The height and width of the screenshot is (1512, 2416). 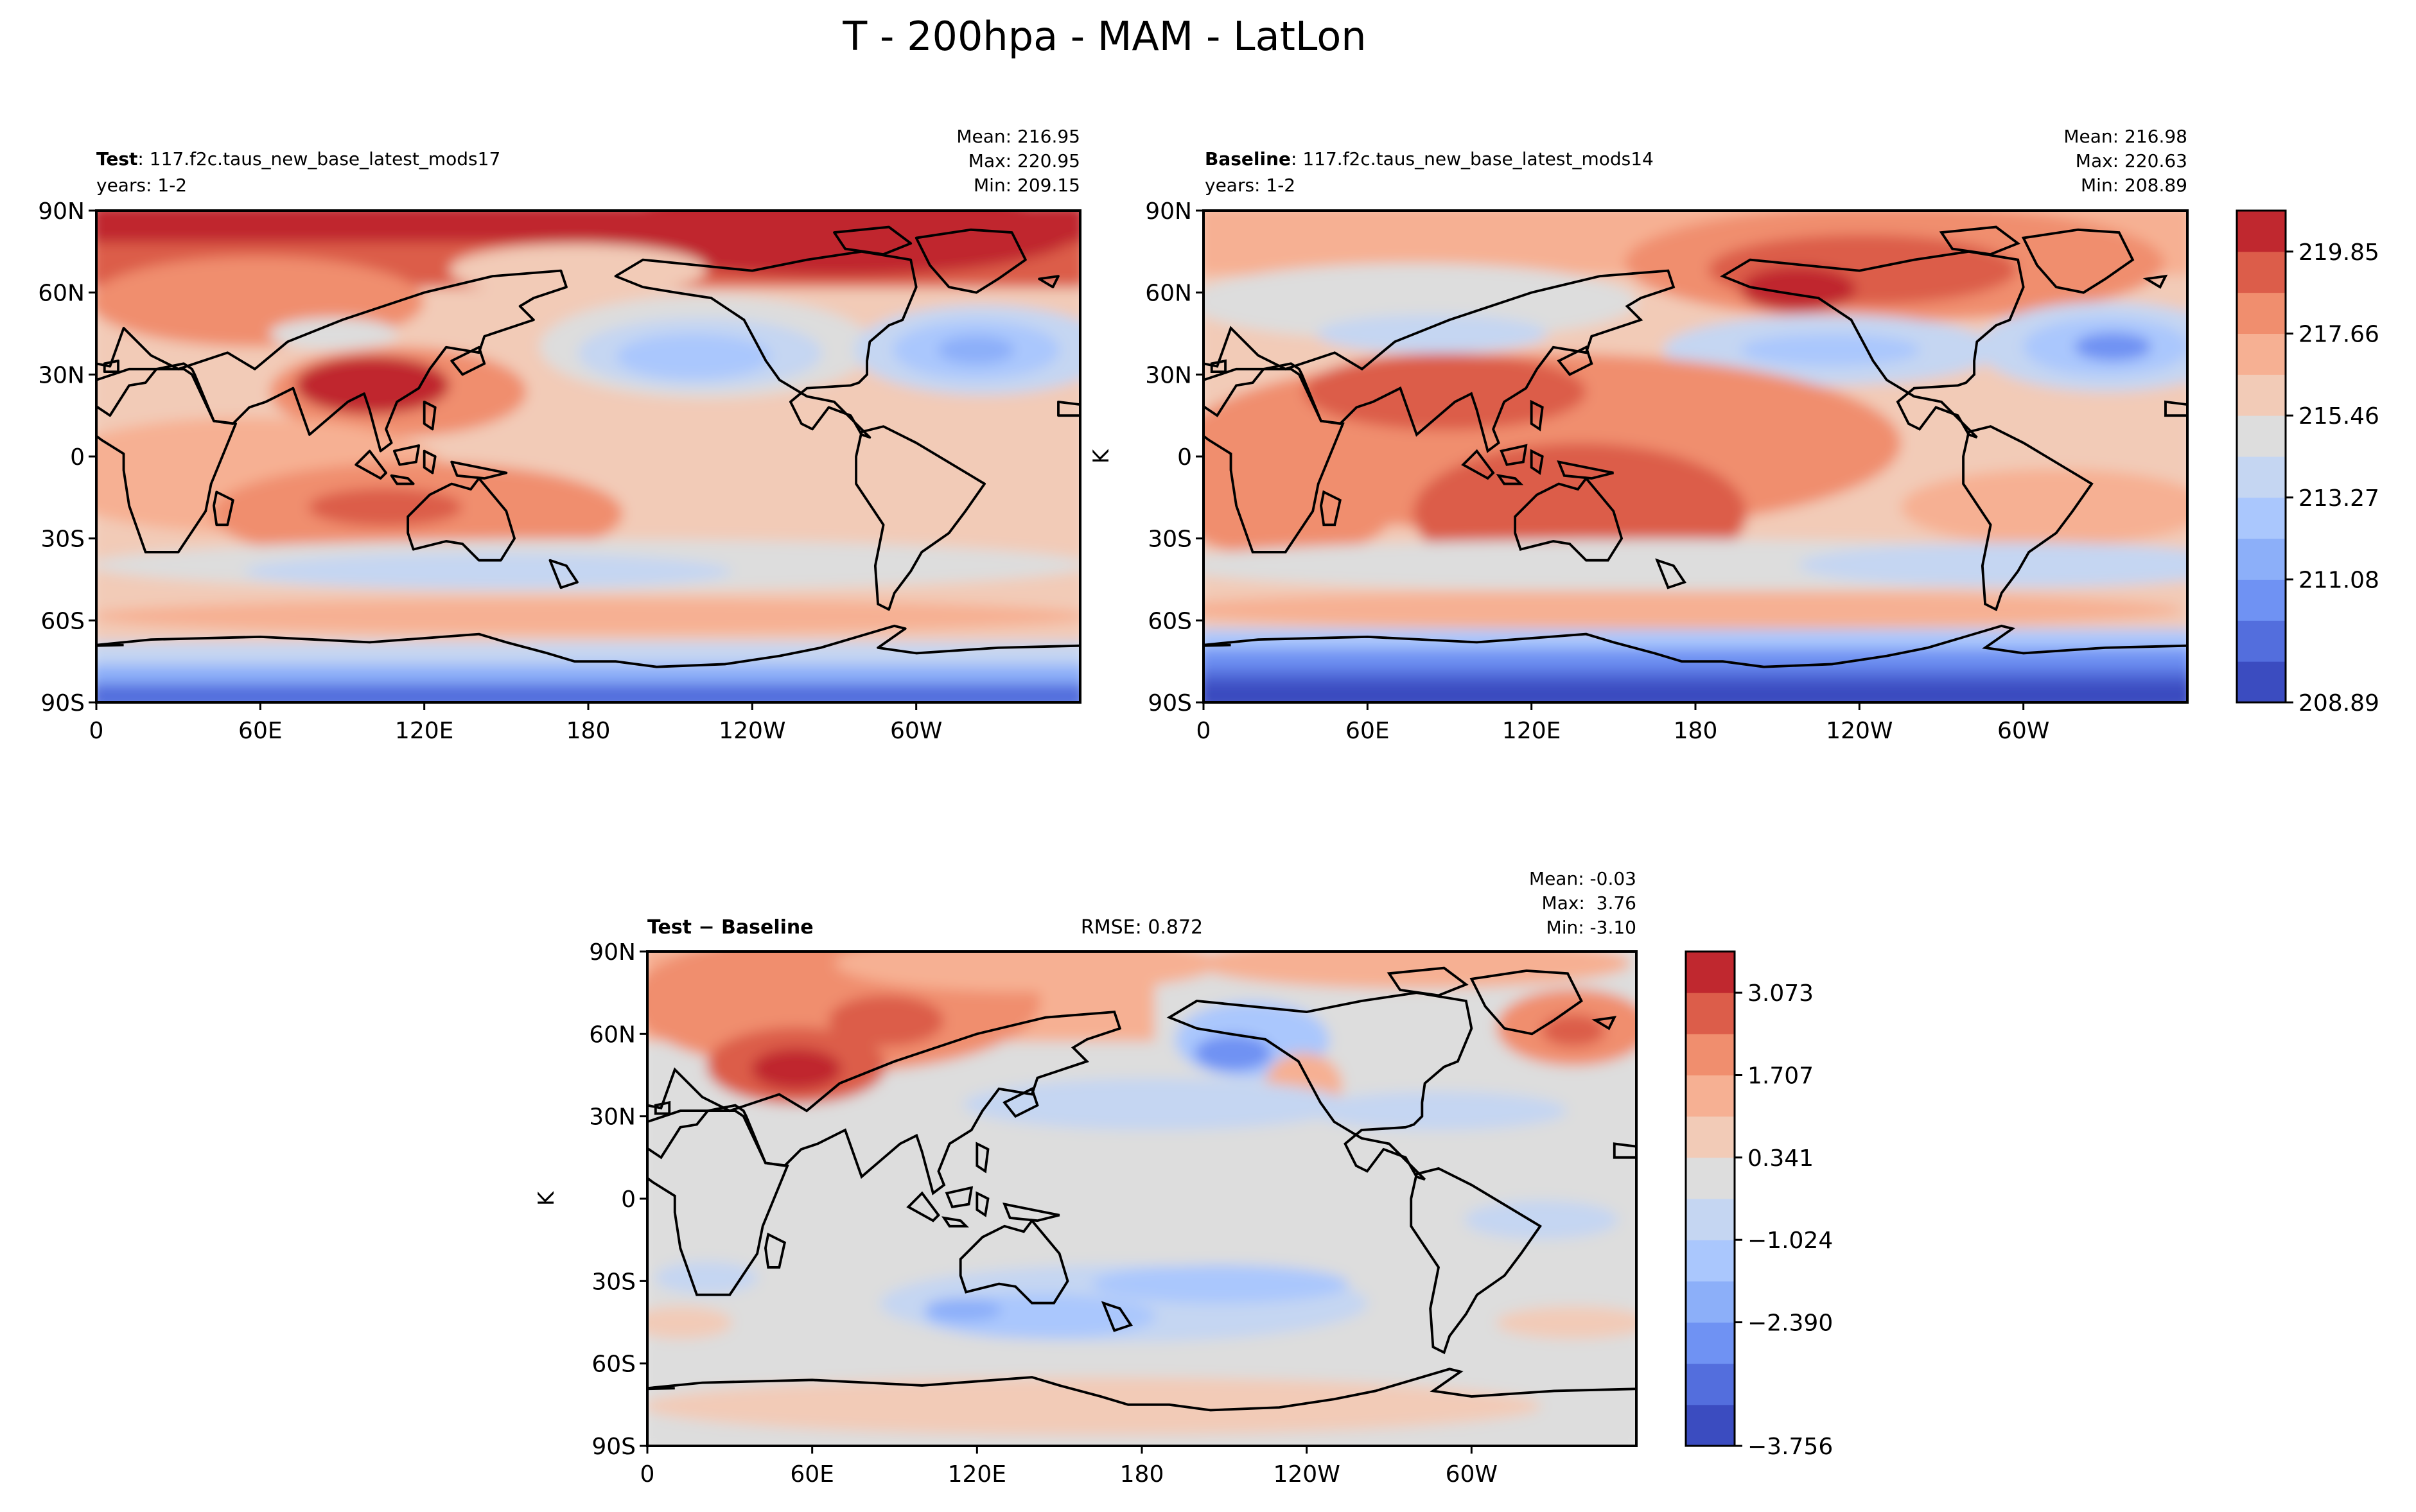 I want to click on test-years: years: 1-2, so click(x=141, y=185).